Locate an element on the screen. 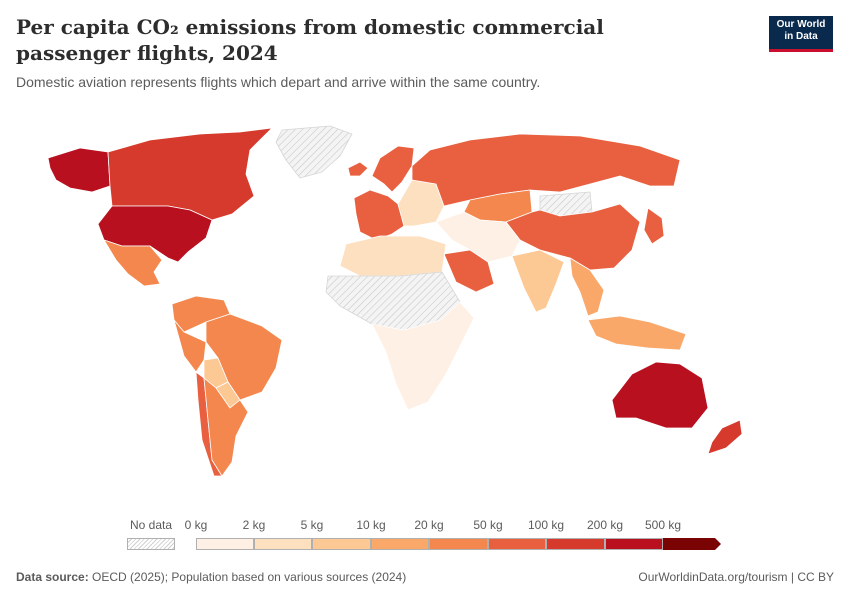  region-indonesia is located at coordinates (637, 333).